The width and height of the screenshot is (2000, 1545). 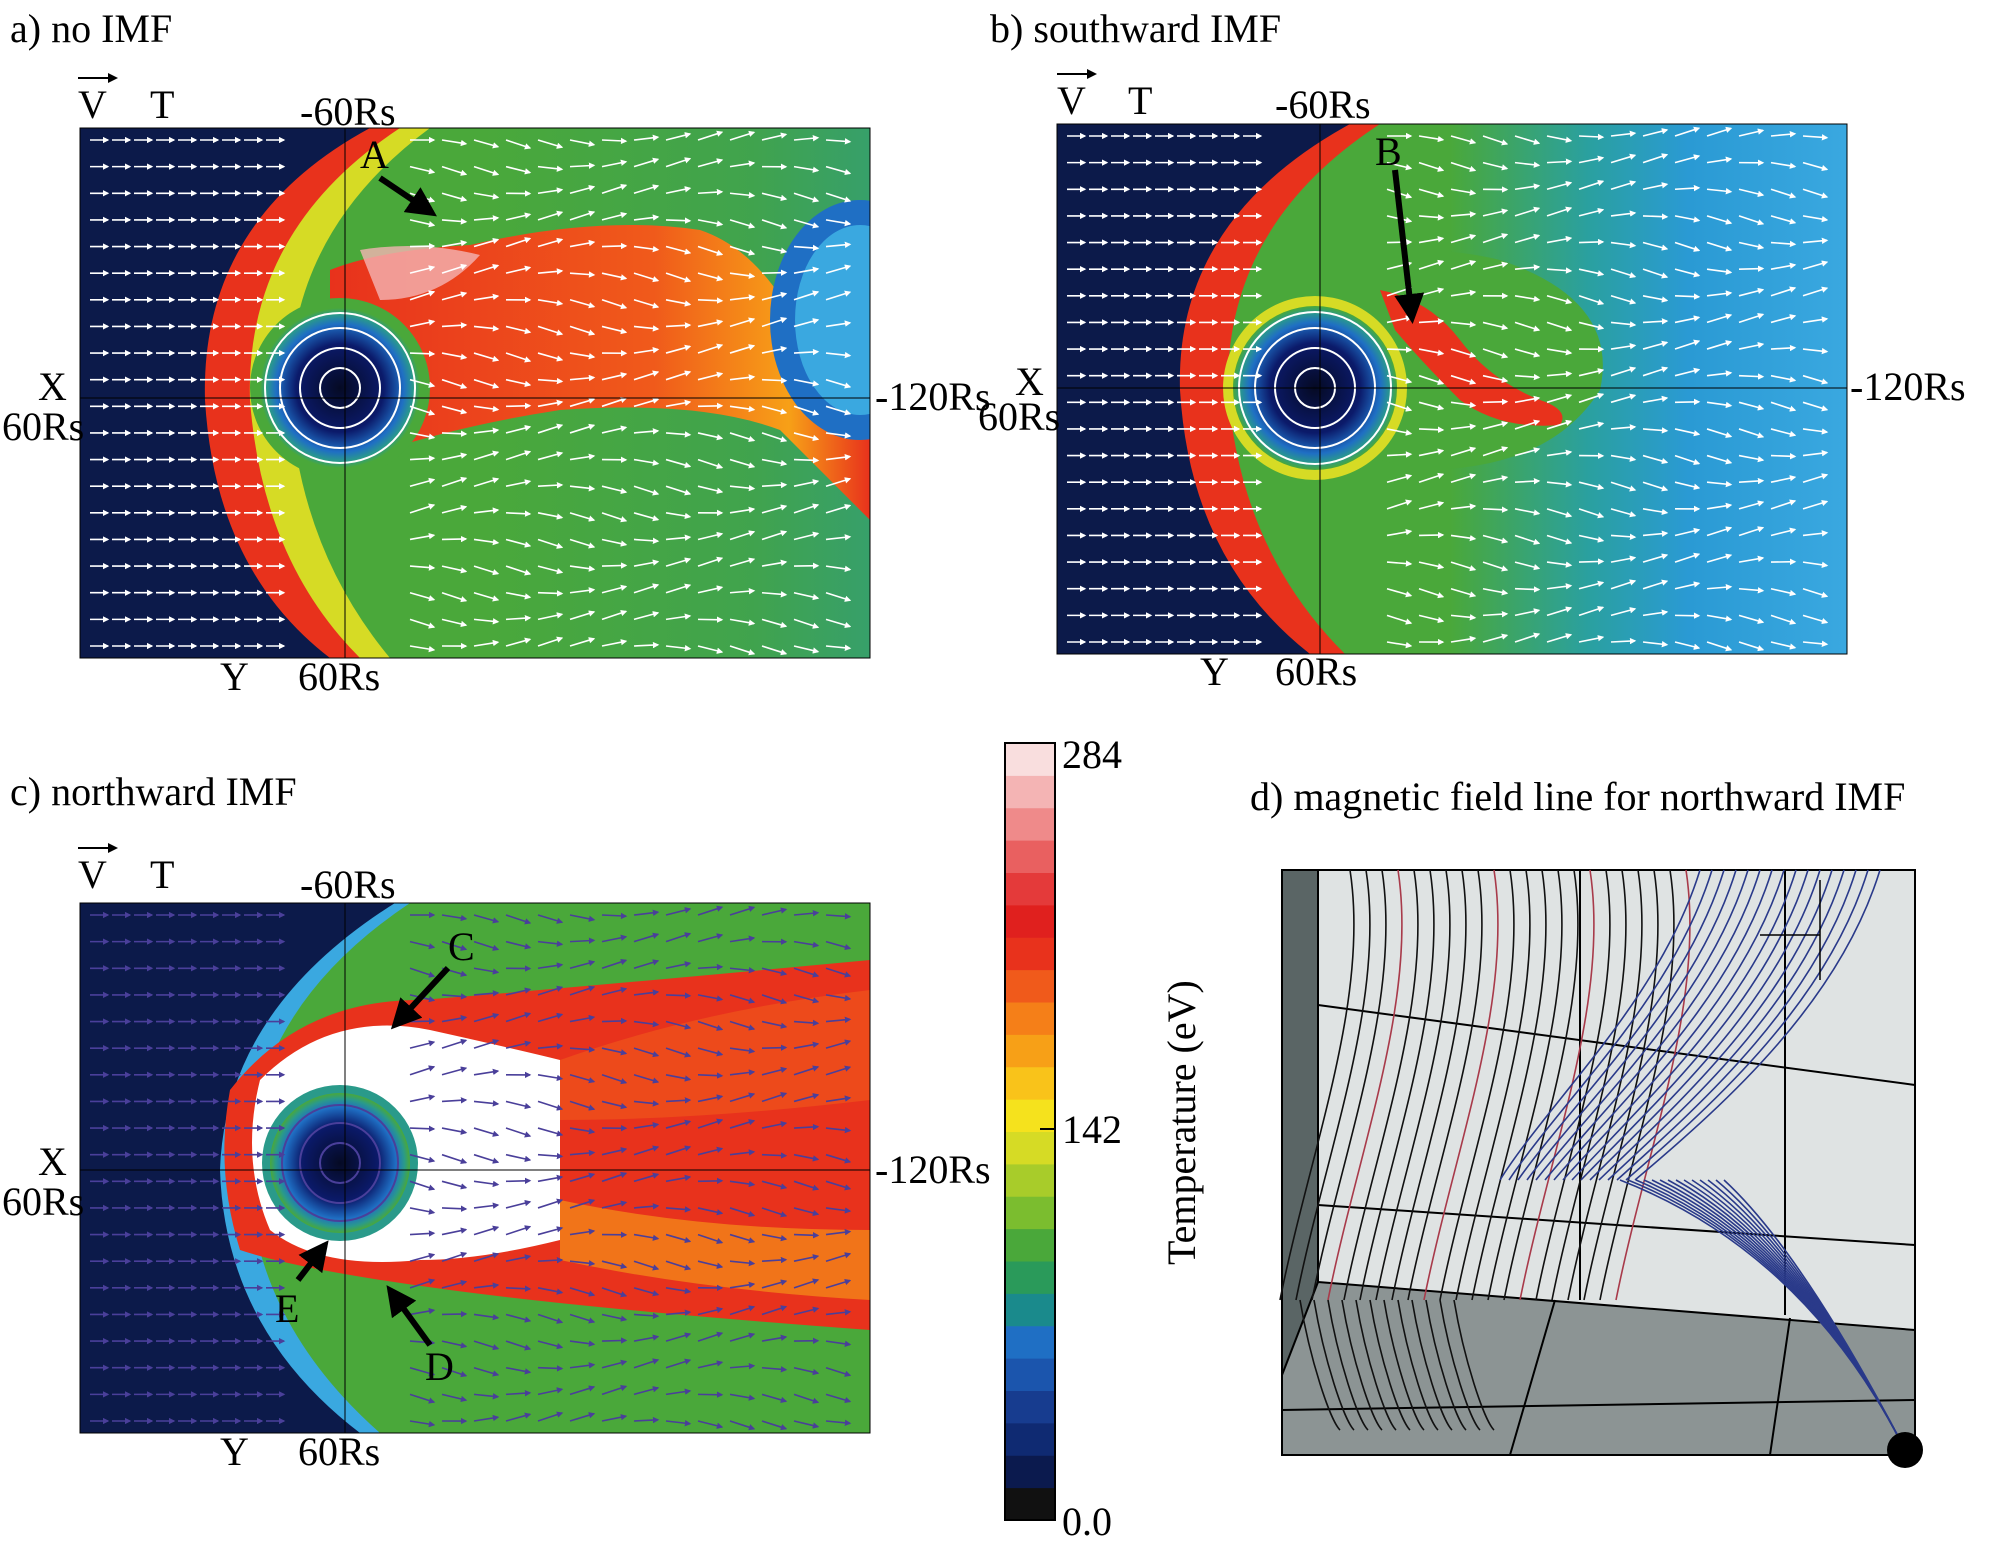 I want to click on velocity-arrows-a, so click(x=471, y=393).